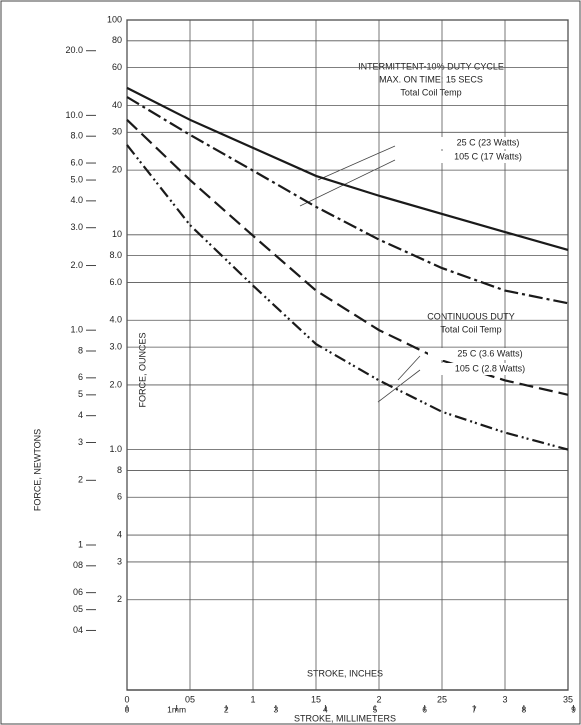 This screenshot has height=725, width=581. I want to click on y2-tick-label: 05, so click(78, 609).